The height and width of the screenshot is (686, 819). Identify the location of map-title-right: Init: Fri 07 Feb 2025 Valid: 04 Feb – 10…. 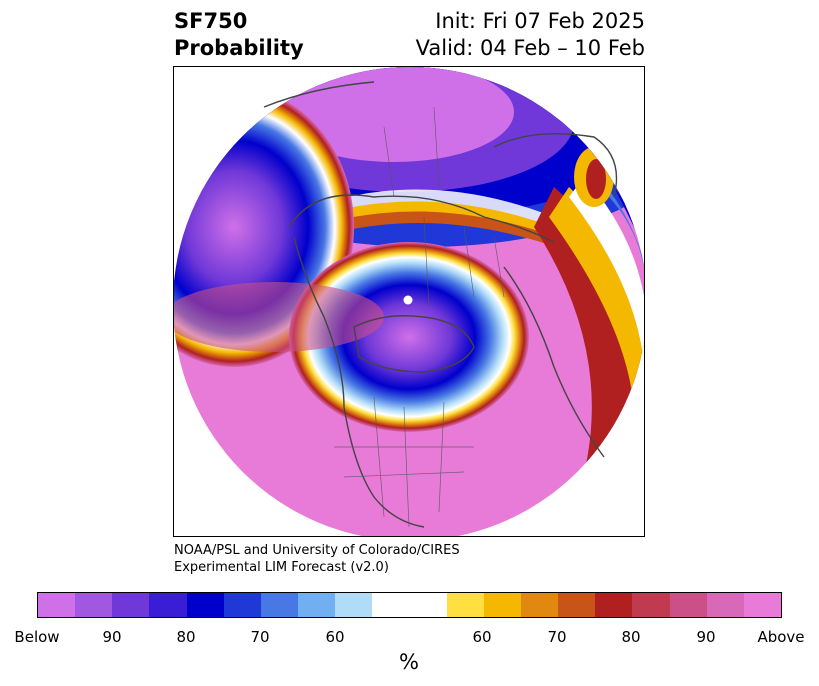
(530, 35).